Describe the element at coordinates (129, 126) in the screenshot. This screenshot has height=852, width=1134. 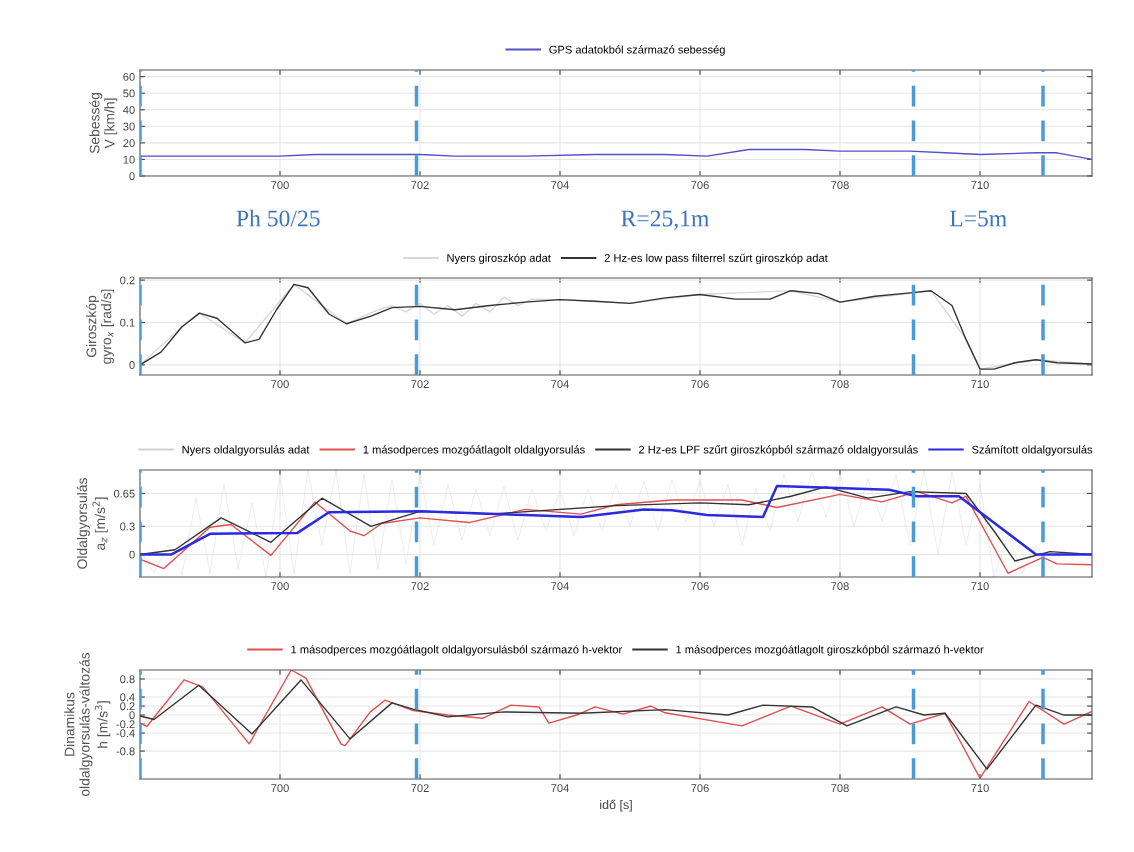
I see `y-tick-label: 30` at that location.